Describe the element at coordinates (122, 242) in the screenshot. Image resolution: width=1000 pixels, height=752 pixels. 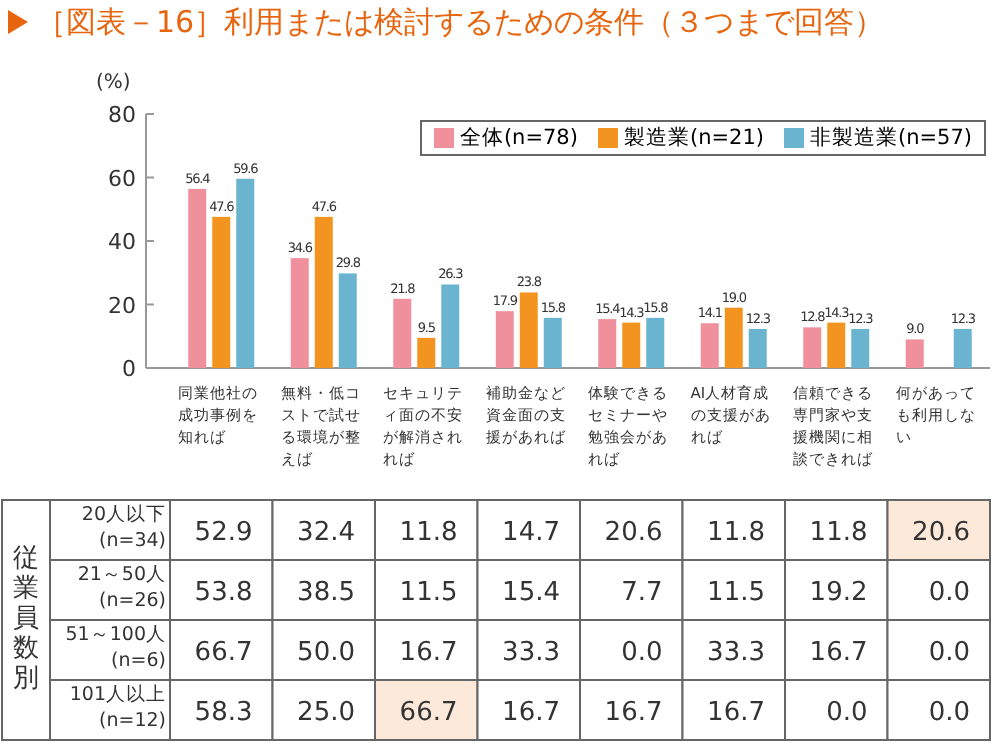
I see `y-tick-label: 40` at that location.